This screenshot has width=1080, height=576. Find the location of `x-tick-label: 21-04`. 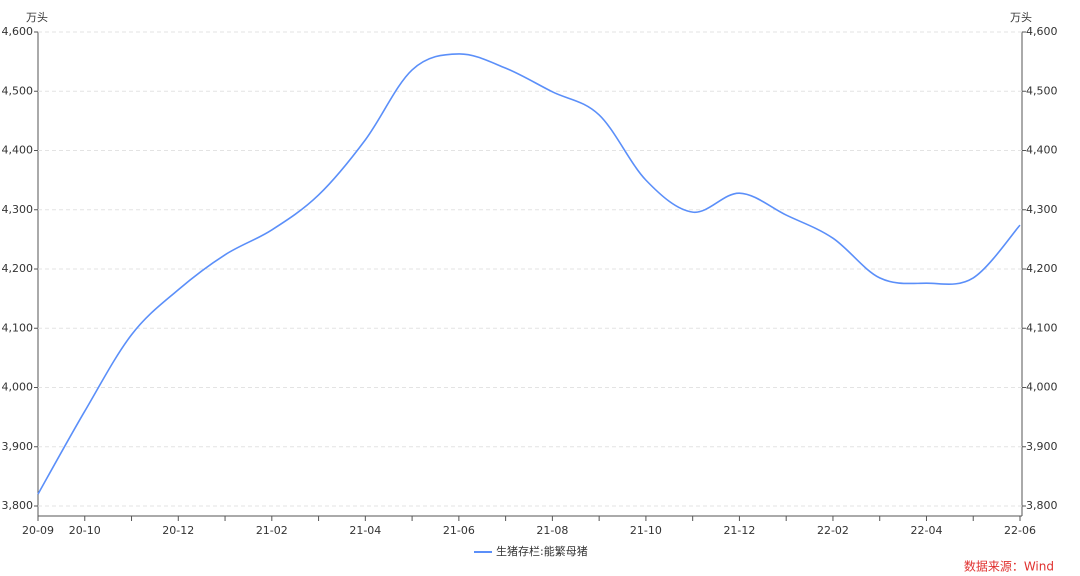

x-tick-label: 21-04 is located at coordinates (365, 530).